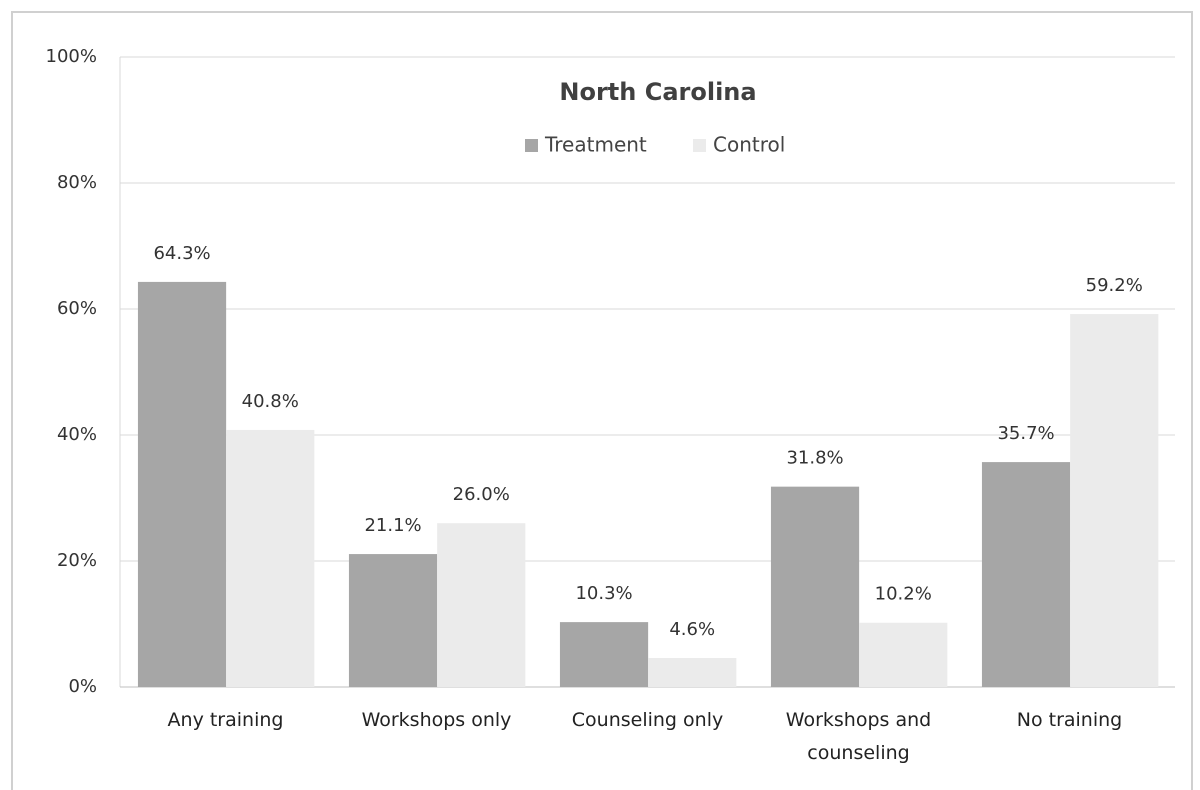 Image resolution: width=1200 pixels, height=790 pixels. I want to click on value-label: 4.6%, so click(692, 629).